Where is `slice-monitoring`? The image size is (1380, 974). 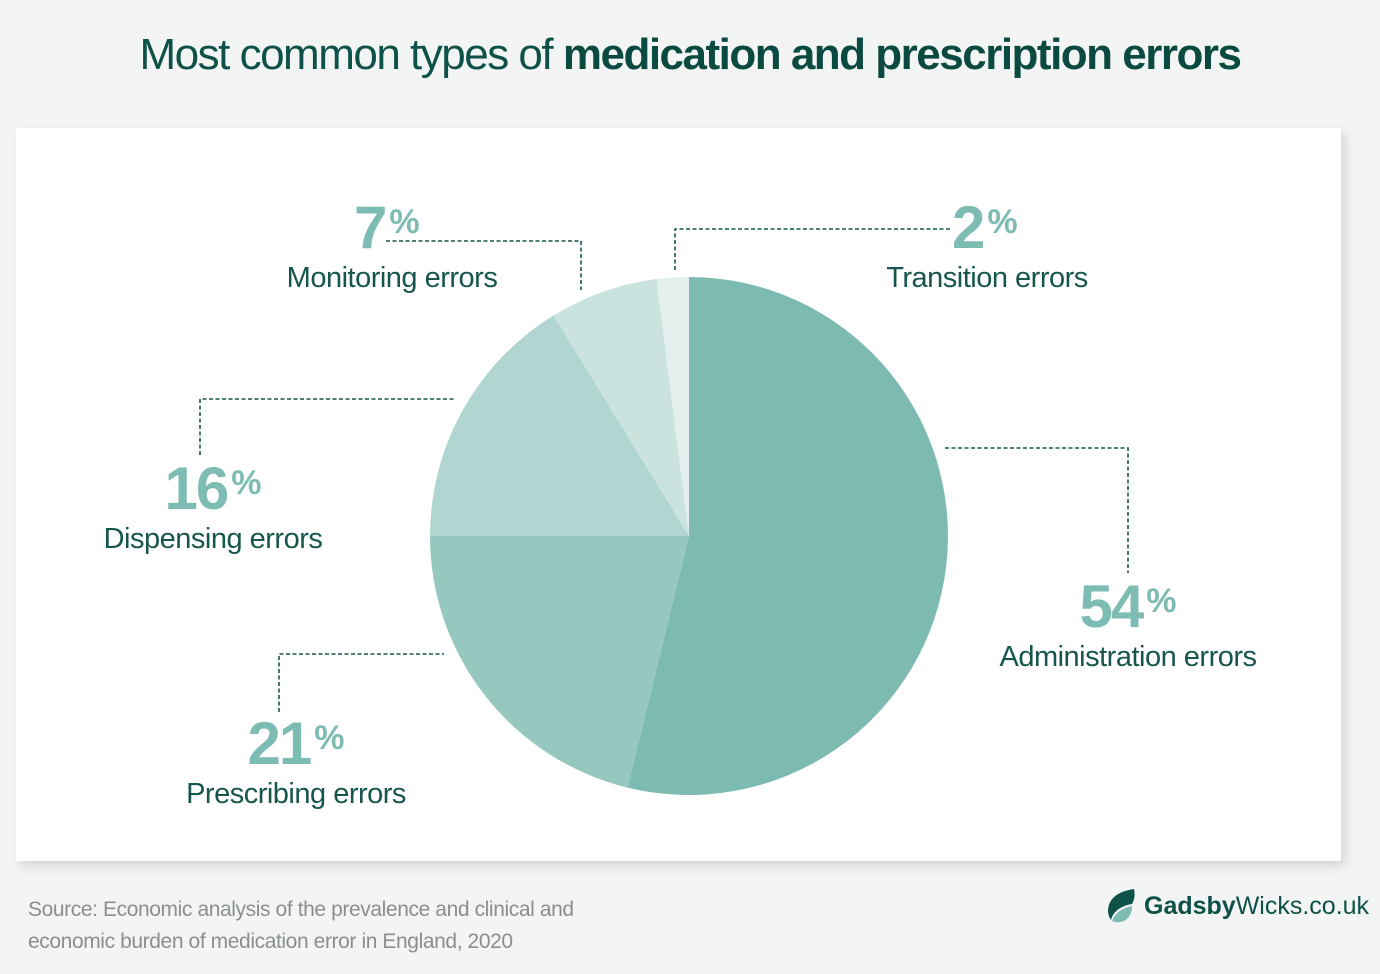
slice-monitoring is located at coordinates (621, 407).